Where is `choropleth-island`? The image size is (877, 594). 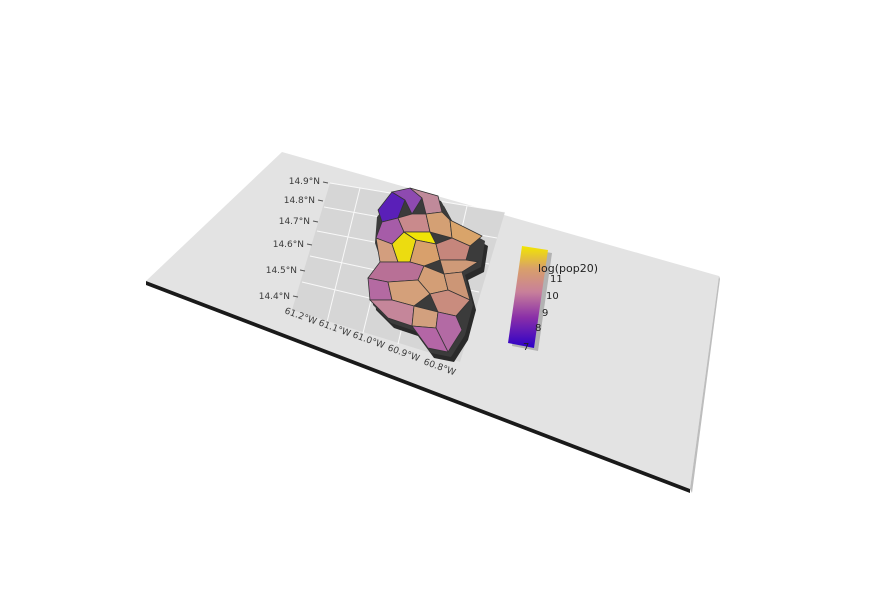
choropleth-island is located at coordinates (427, 274).